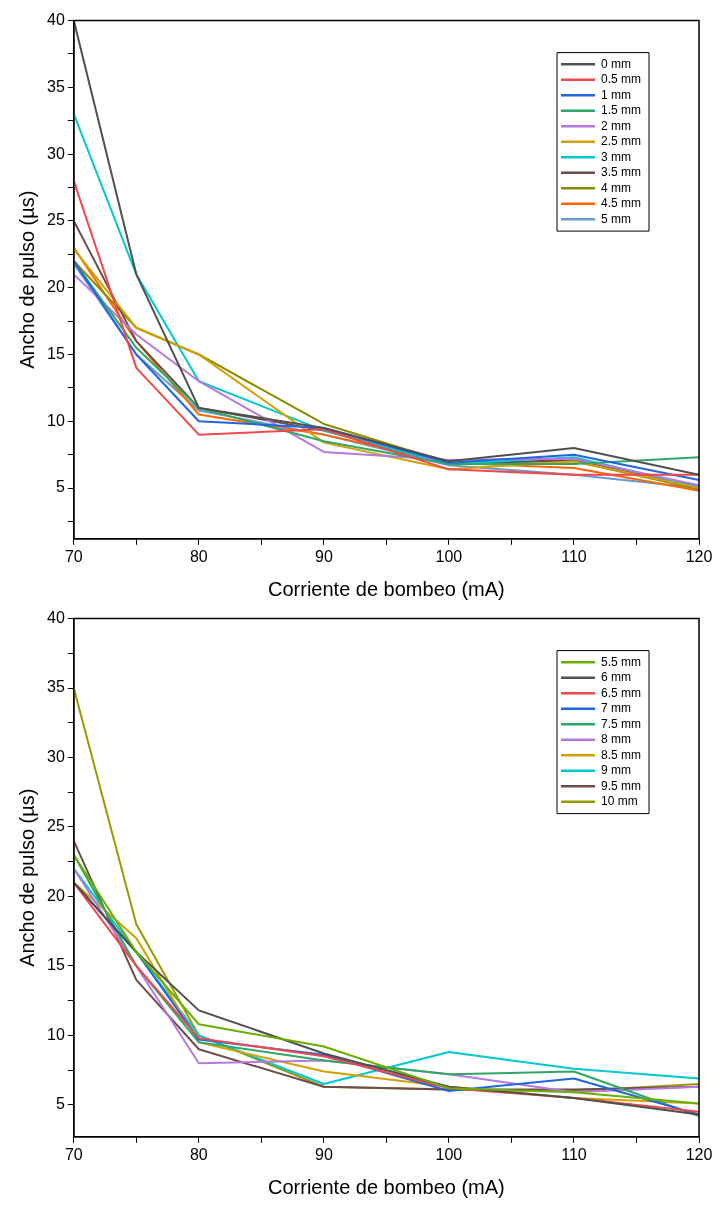 Image resolution: width=725 pixels, height=1212 pixels. What do you see at coordinates (615, 677) in the screenshot?
I see `legend-label: 6 mm` at bounding box center [615, 677].